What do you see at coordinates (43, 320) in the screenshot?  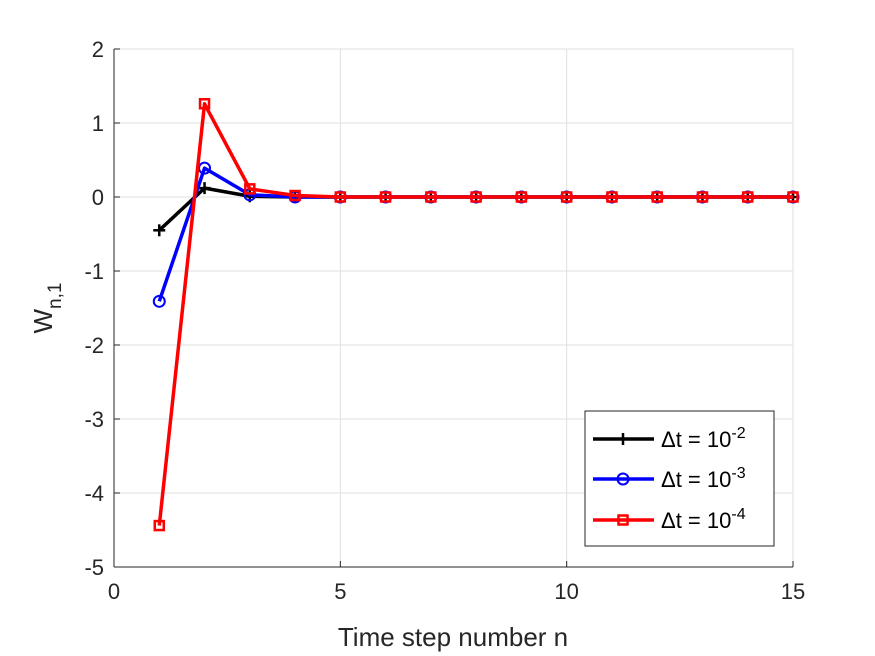 I see `y-axis-label-main: W` at bounding box center [43, 320].